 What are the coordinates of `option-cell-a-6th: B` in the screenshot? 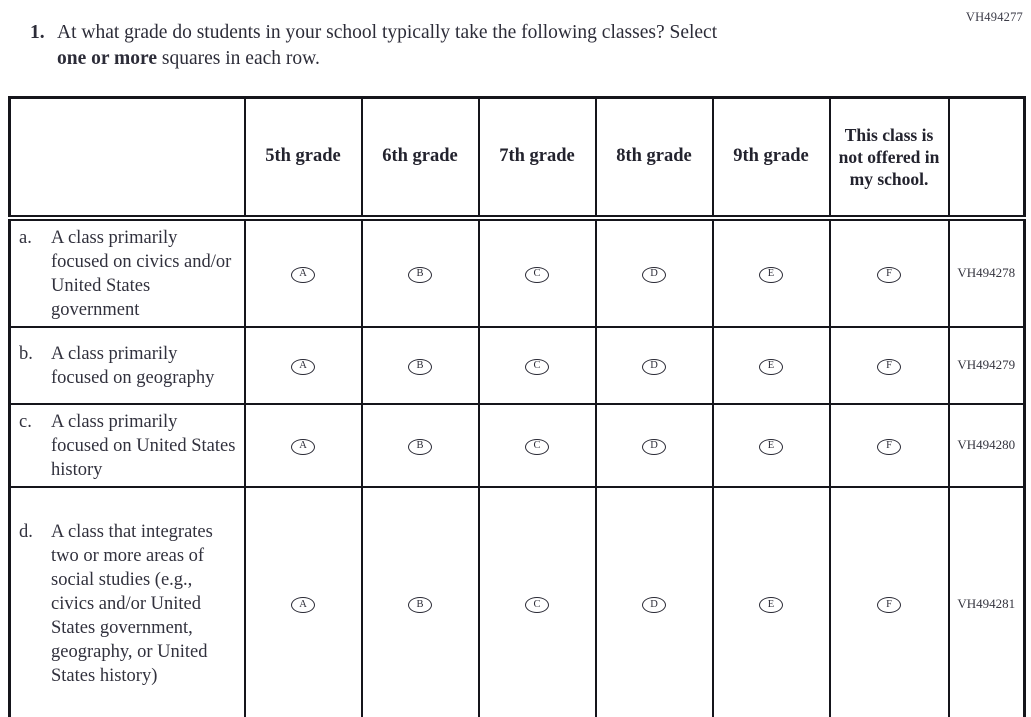 It's located at (420, 272).